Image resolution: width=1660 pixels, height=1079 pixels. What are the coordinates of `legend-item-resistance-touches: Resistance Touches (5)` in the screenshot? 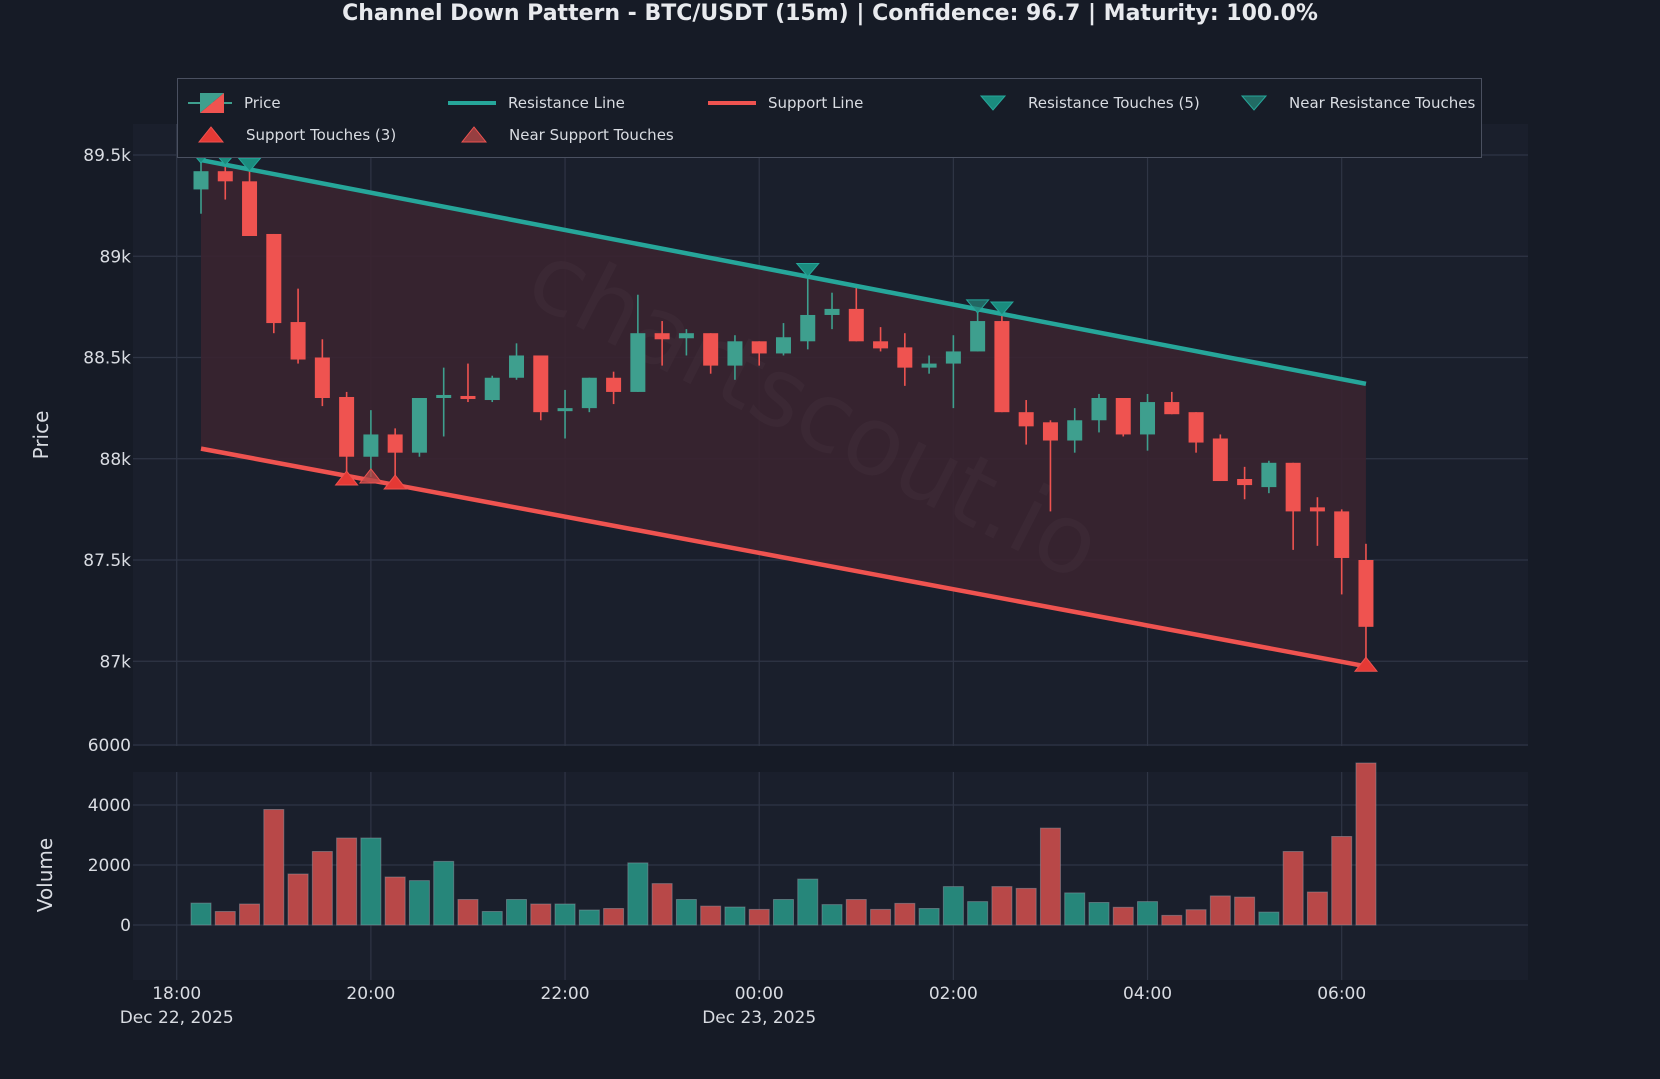 It's located at (1090, 103).